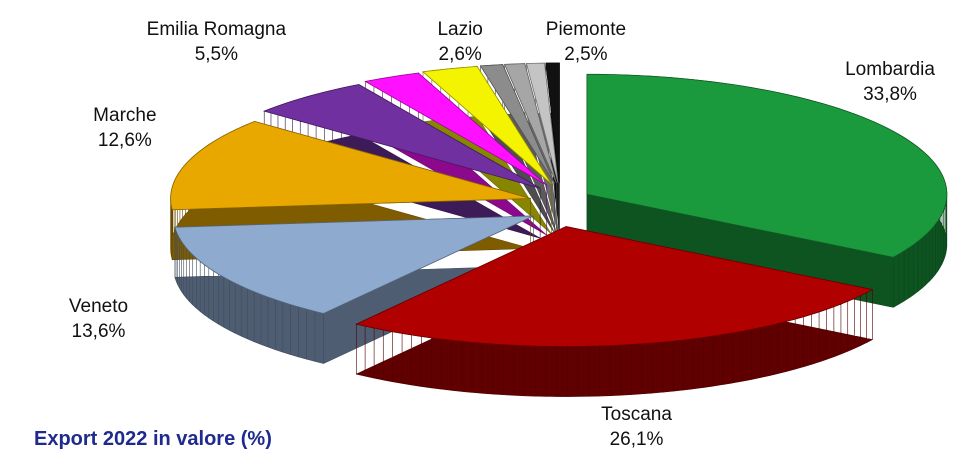  Describe the element at coordinates (890, 69) in the screenshot. I see `slice-label: Lombardia` at that location.